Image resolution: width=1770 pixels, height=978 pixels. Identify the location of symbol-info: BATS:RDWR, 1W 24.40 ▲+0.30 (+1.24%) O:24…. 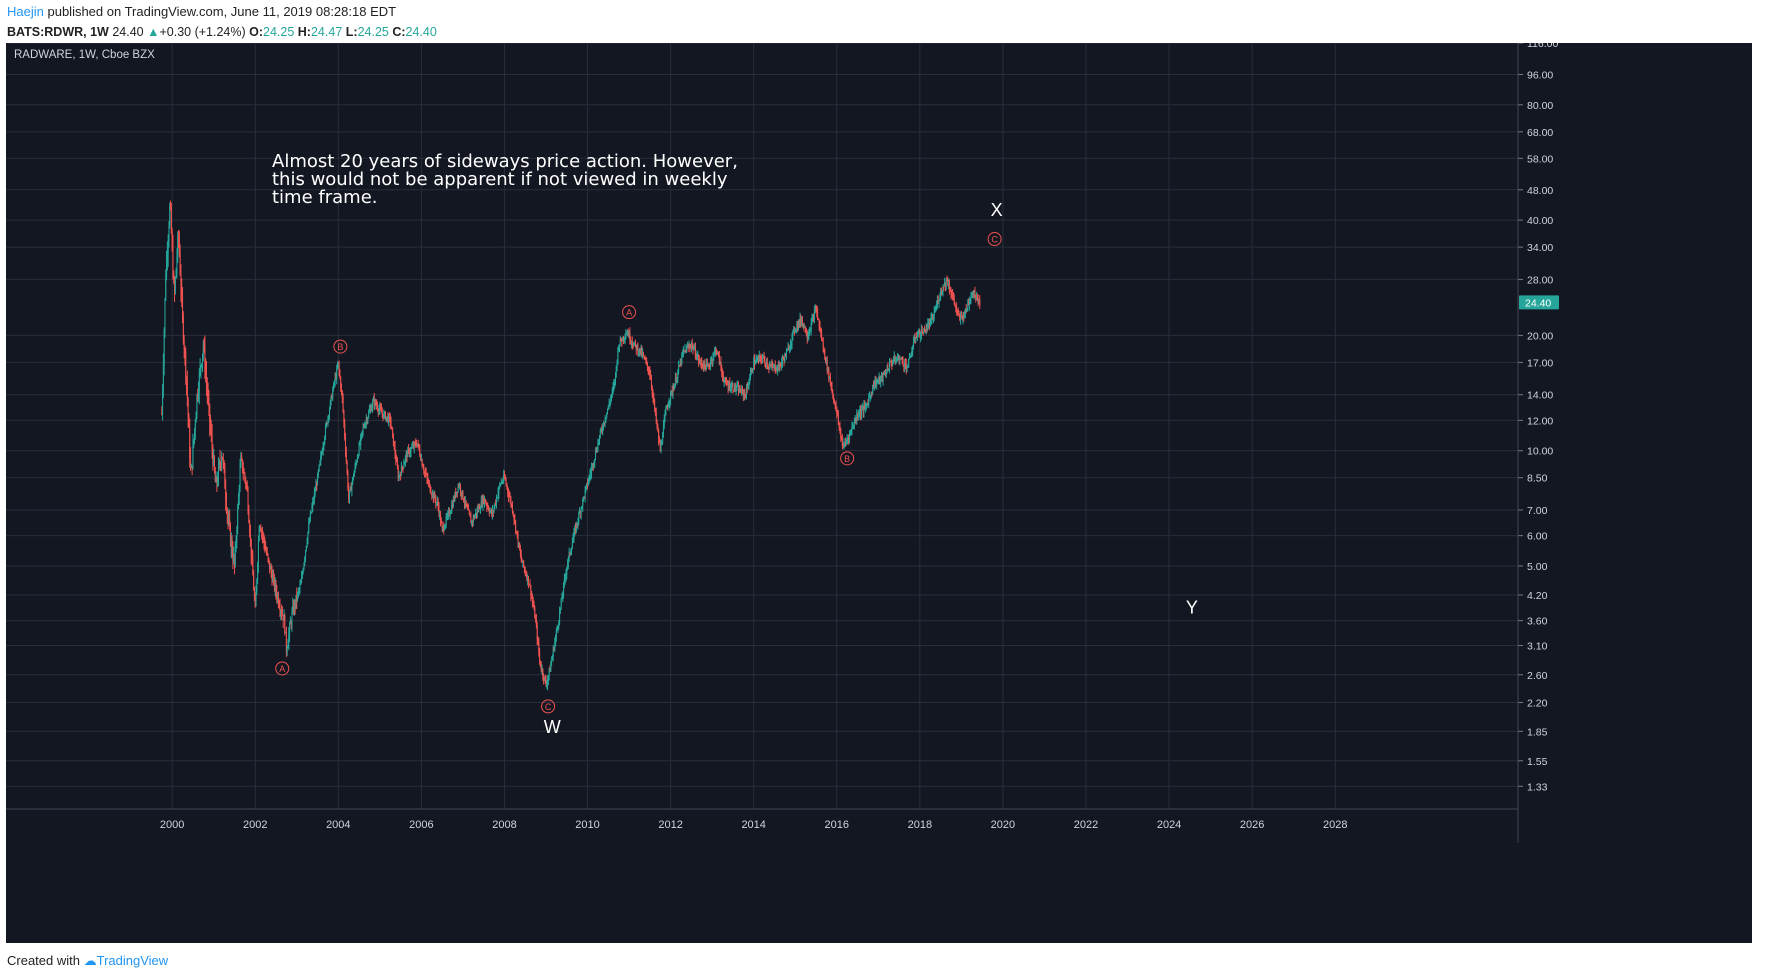
(888, 32).